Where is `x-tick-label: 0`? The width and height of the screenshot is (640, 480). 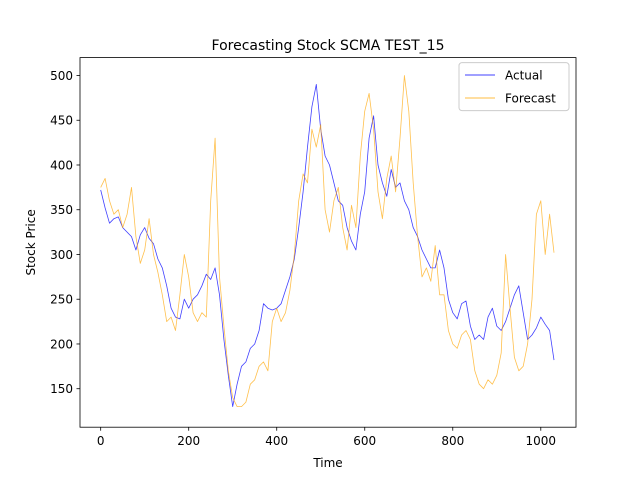 x-tick-label: 0 is located at coordinates (101, 441).